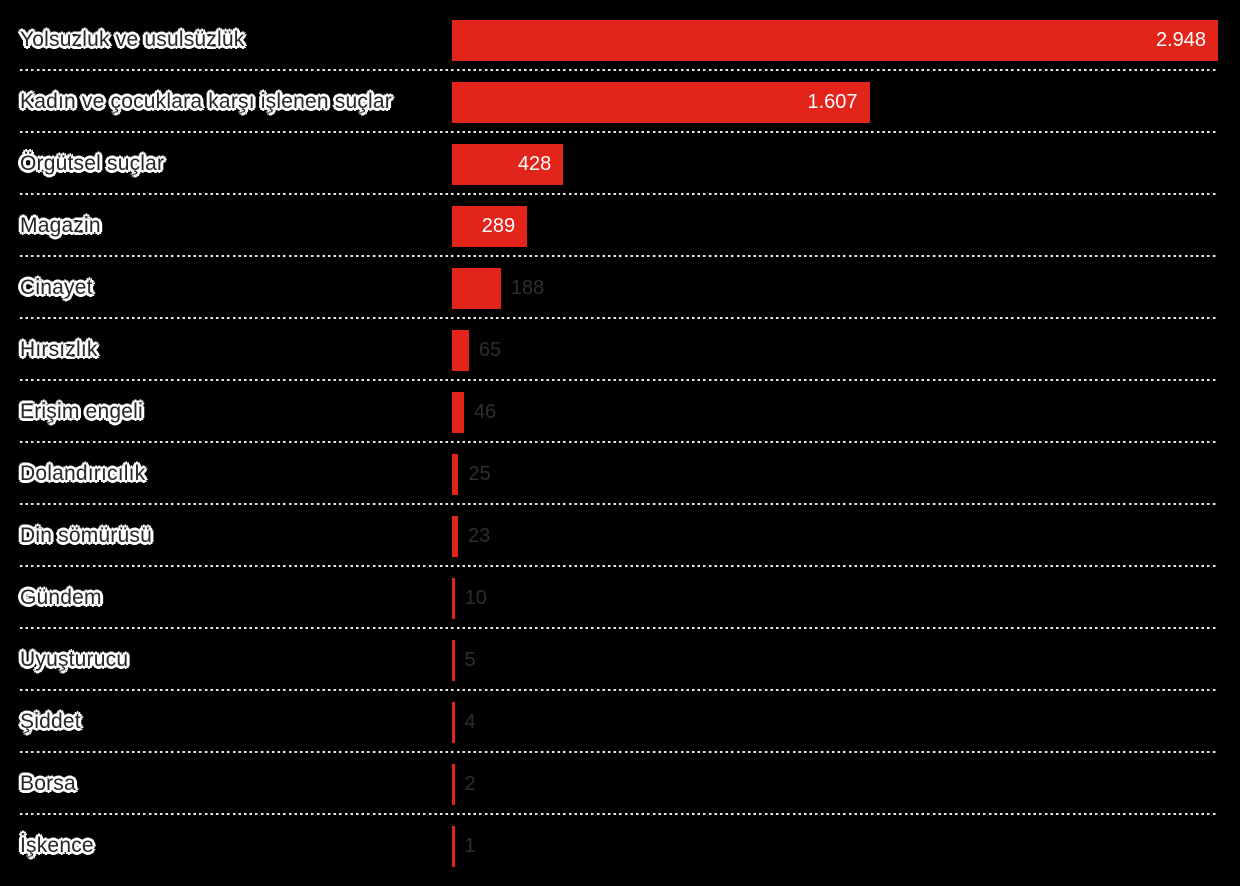 Image resolution: width=1240 pixels, height=886 pixels. I want to click on category-label: Dolandırıcılık, so click(83, 473).